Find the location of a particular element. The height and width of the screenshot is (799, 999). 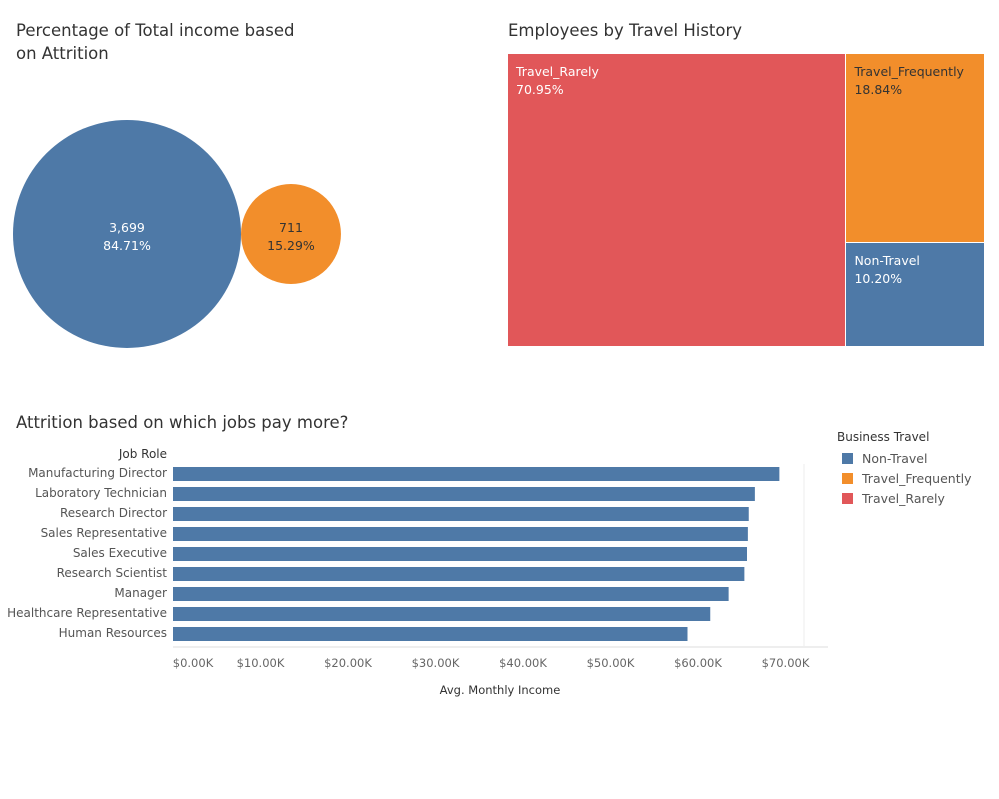

job-role-label: Human Resources is located at coordinates (113, 633).